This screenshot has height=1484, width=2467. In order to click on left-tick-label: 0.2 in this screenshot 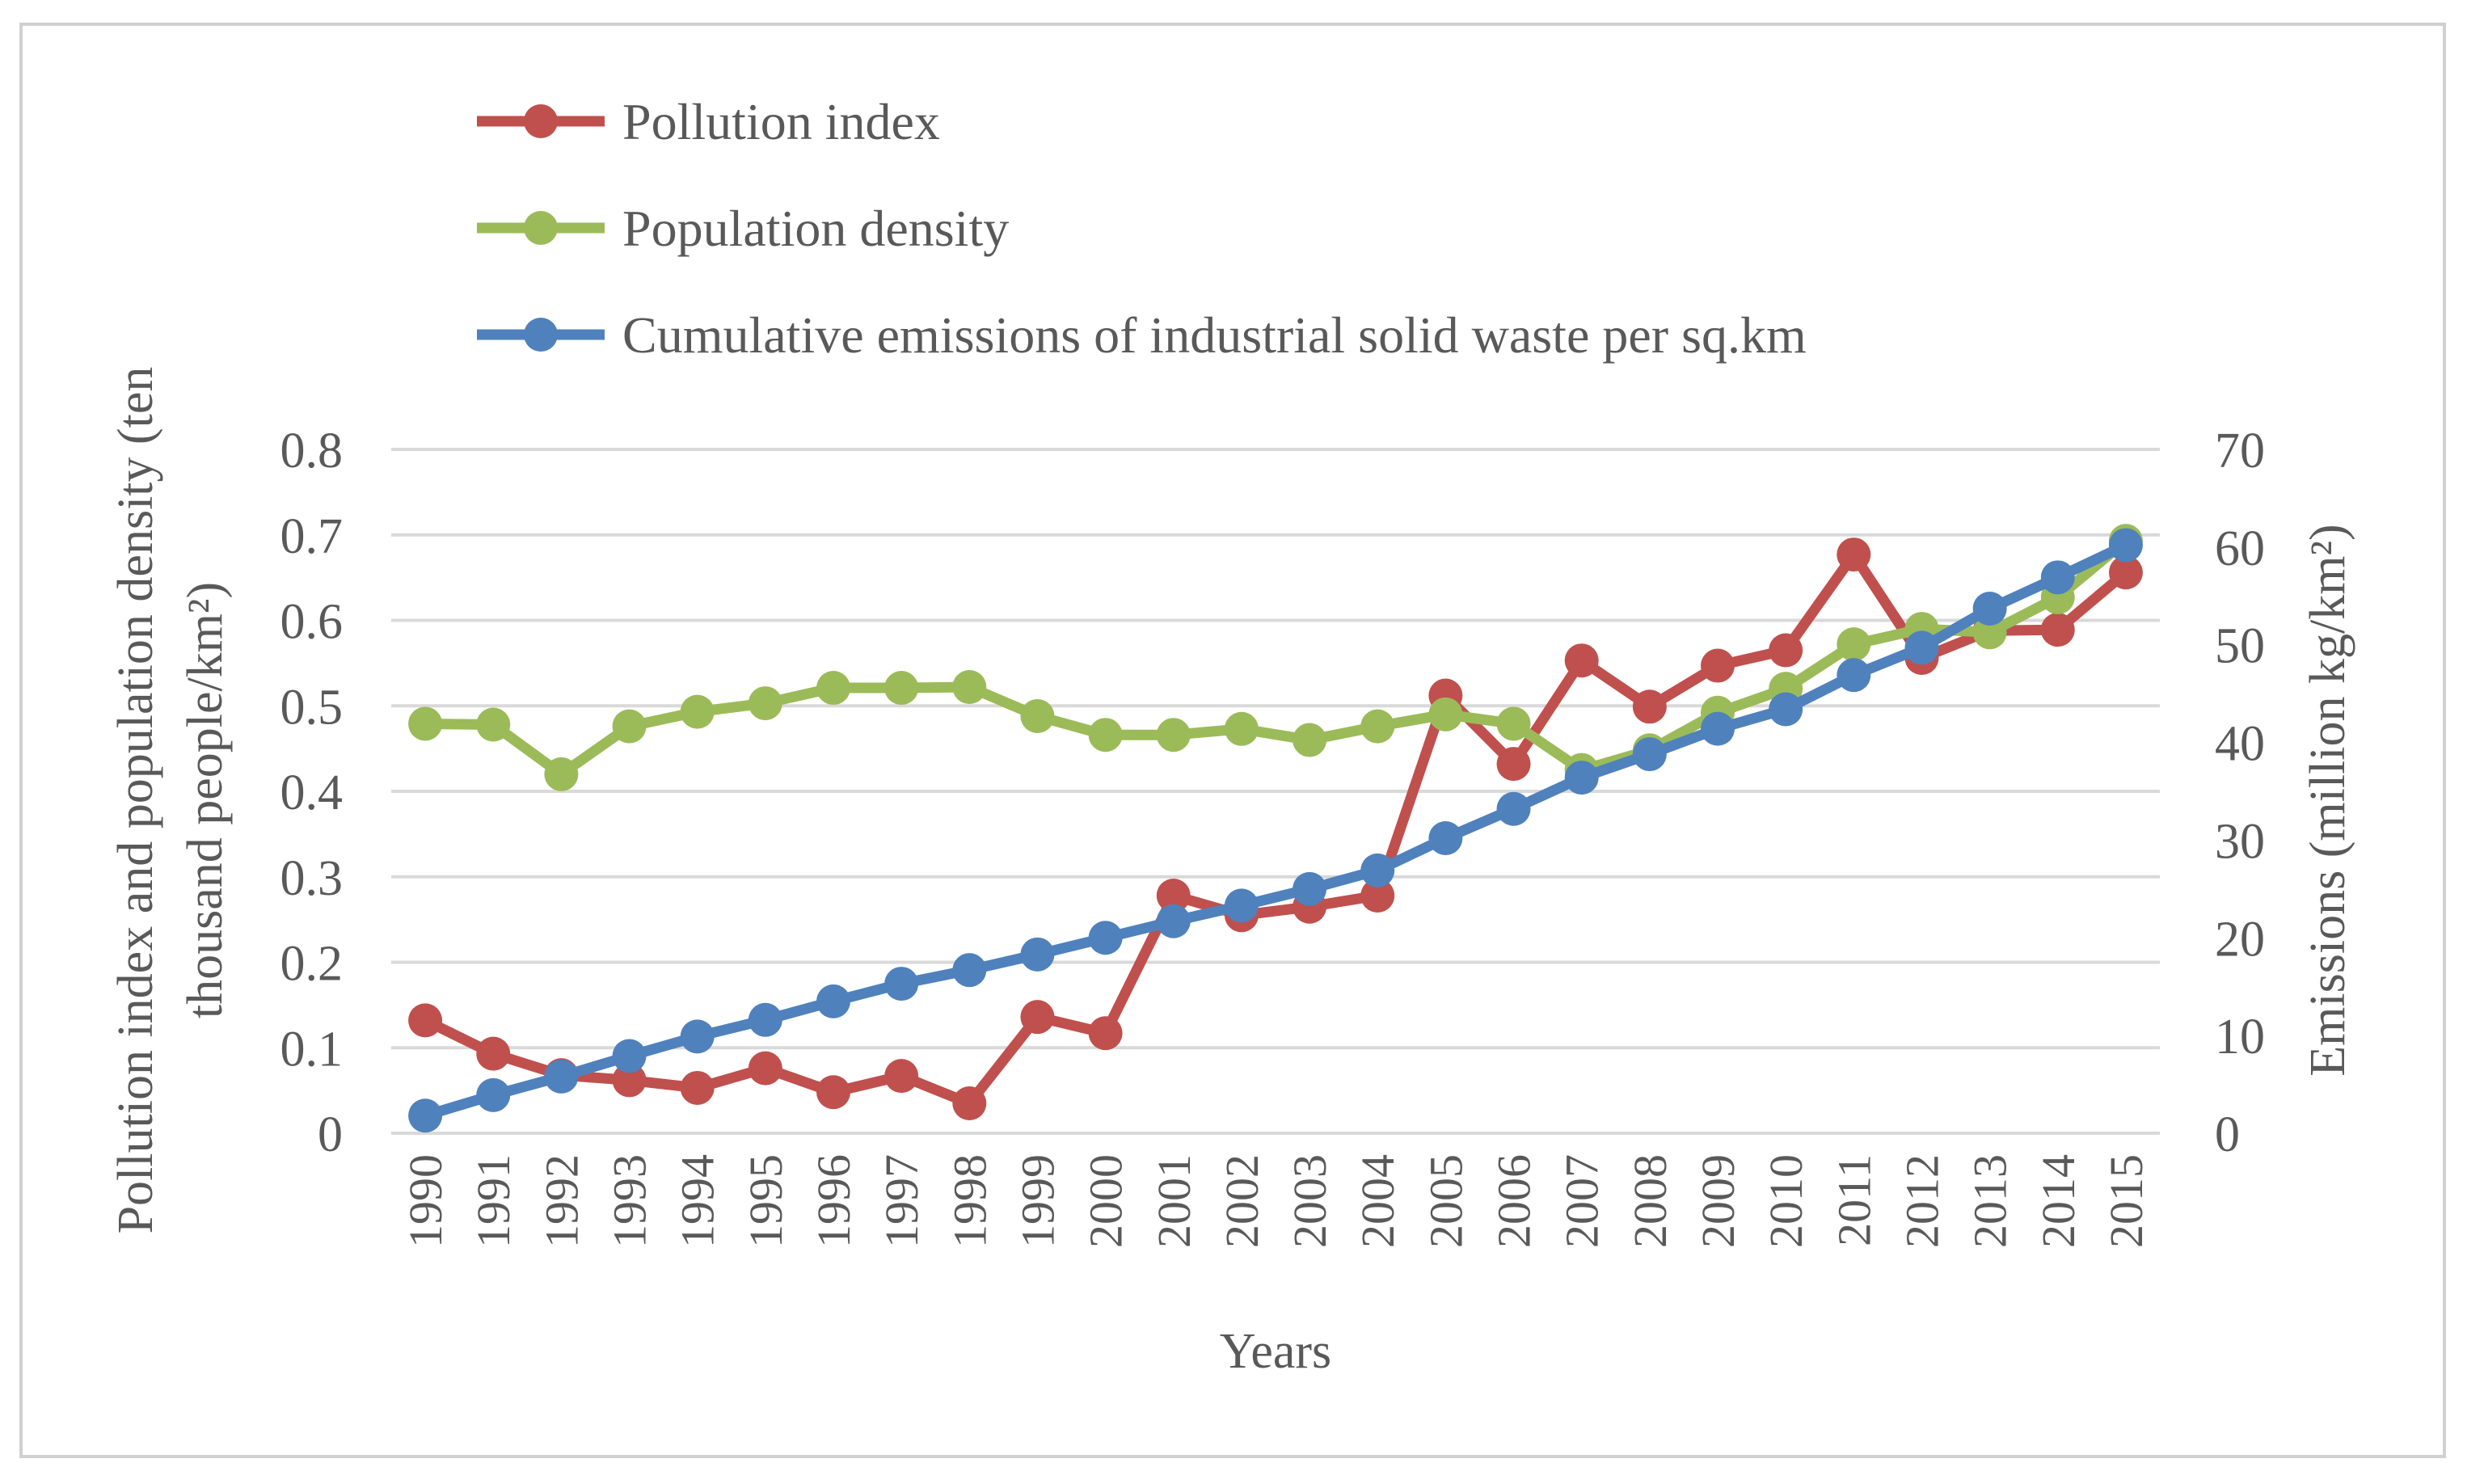, I will do `click(312, 964)`.